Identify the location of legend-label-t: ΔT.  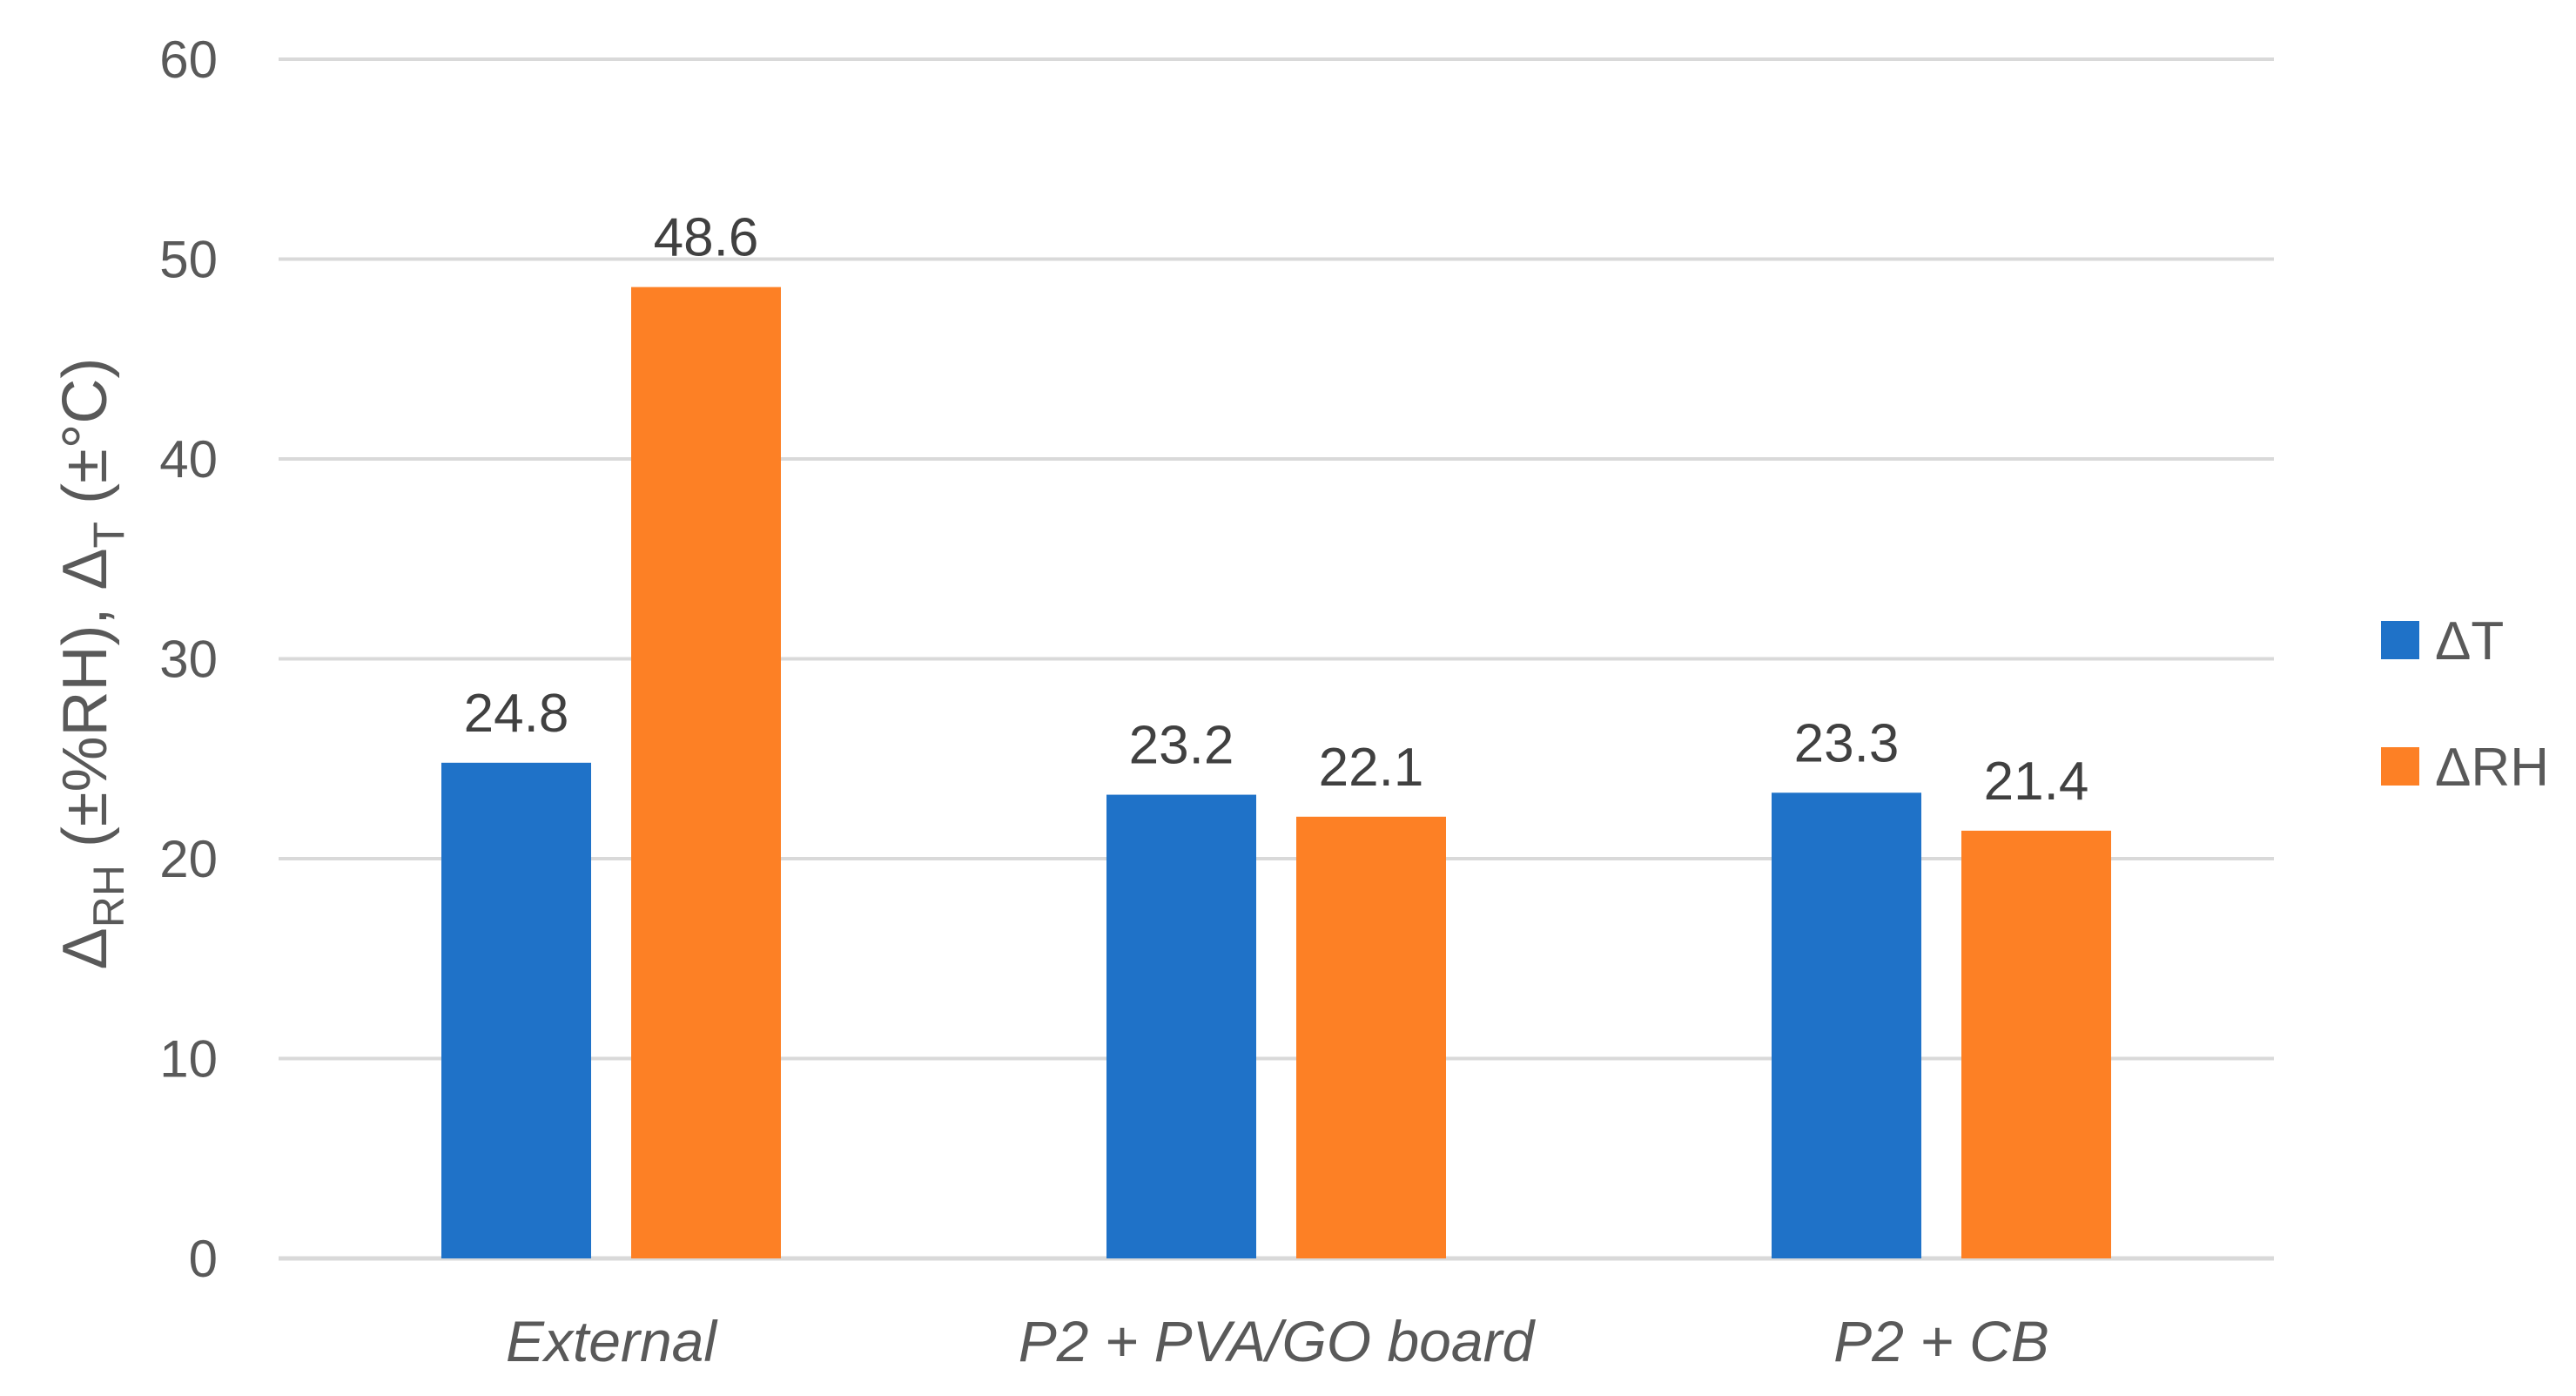
(2469, 641).